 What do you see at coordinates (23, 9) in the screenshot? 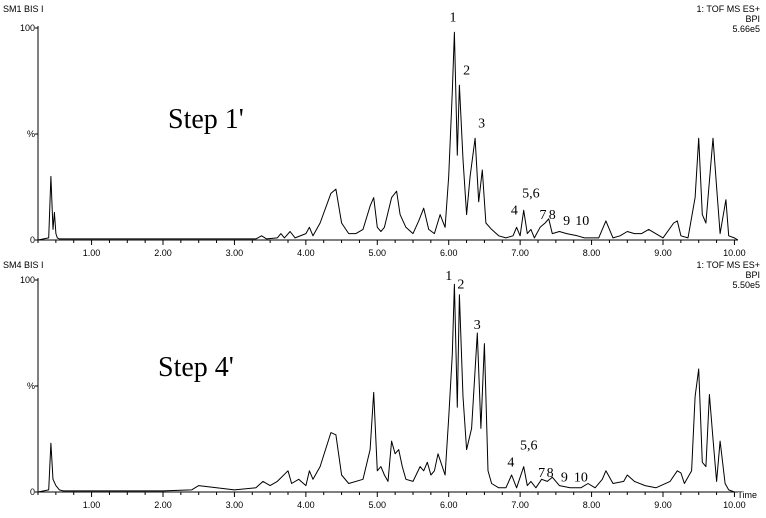
I see `panel-id-label: SM1 BIS I` at bounding box center [23, 9].